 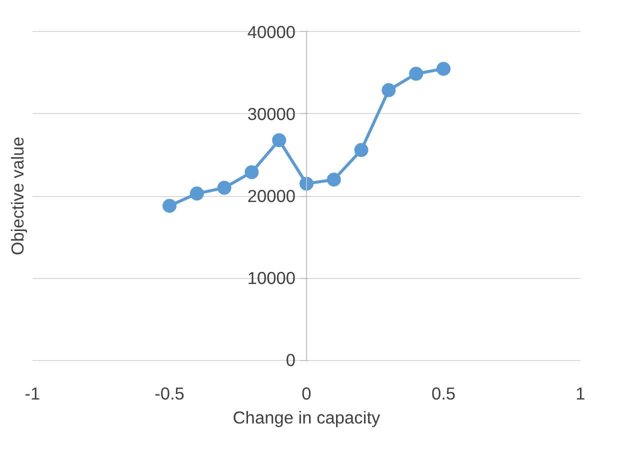 I want to click on x-axis-title: Change in capacity, so click(x=306, y=418).